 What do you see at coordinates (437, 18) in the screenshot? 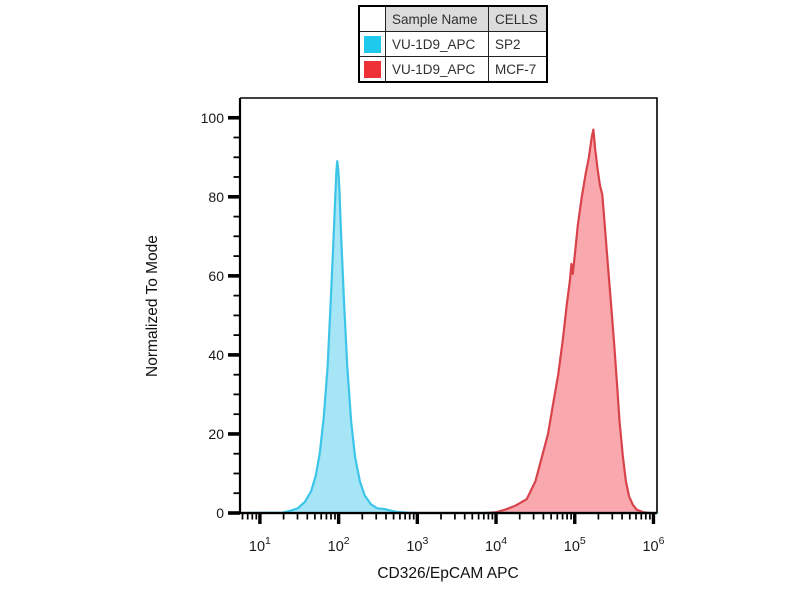
I see `legend-header-sample-name: Sample Name` at bounding box center [437, 18].